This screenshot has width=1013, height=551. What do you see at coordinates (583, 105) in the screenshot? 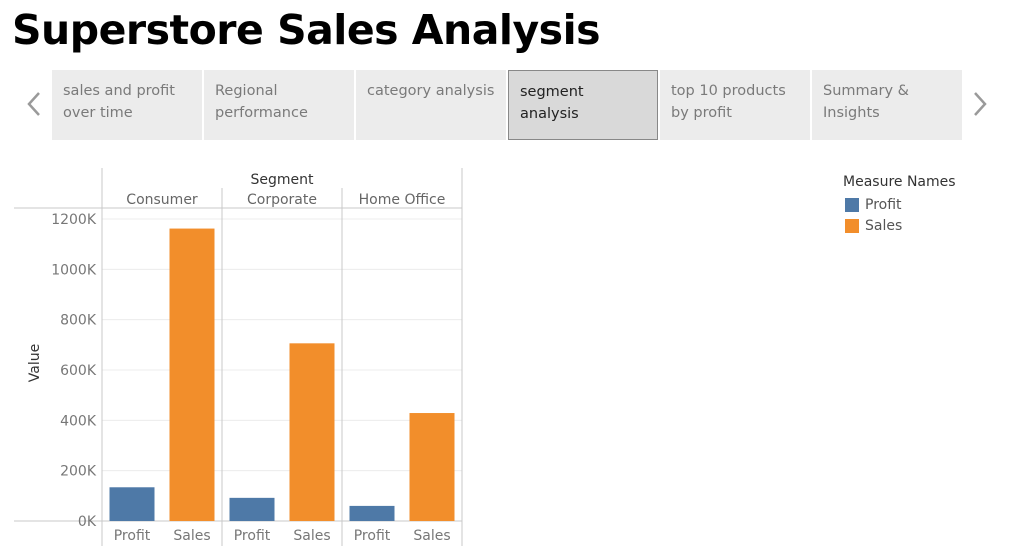
I see `tab-segment-analysis: segment analysis` at bounding box center [583, 105].